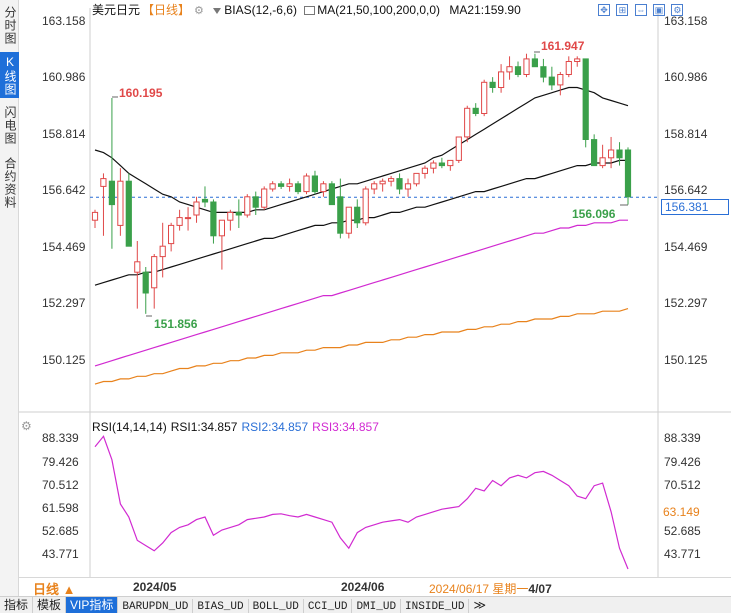 This screenshot has width=731, height=613. What do you see at coordinates (54, 589) in the screenshot?
I see `period-button: 日线 ▲` at bounding box center [54, 589].